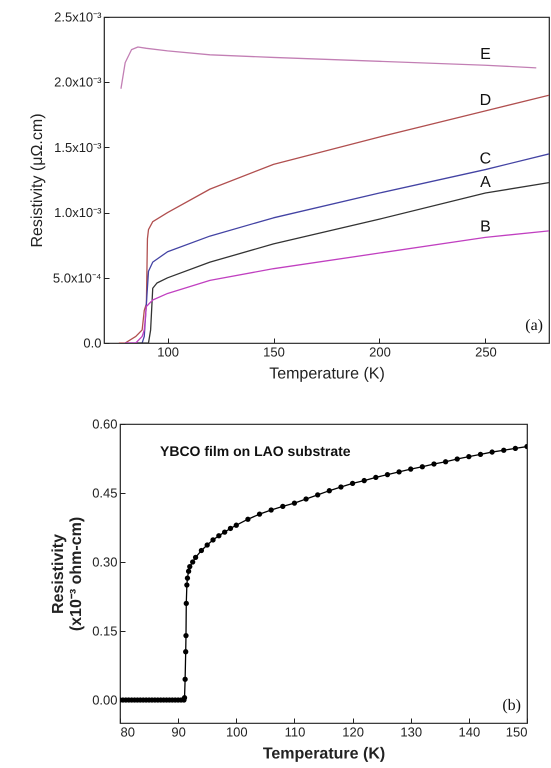 This screenshot has height=768, width=551. Describe the element at coordinates (486, 100) in the screenshot. I see `series-label: D` at that location.